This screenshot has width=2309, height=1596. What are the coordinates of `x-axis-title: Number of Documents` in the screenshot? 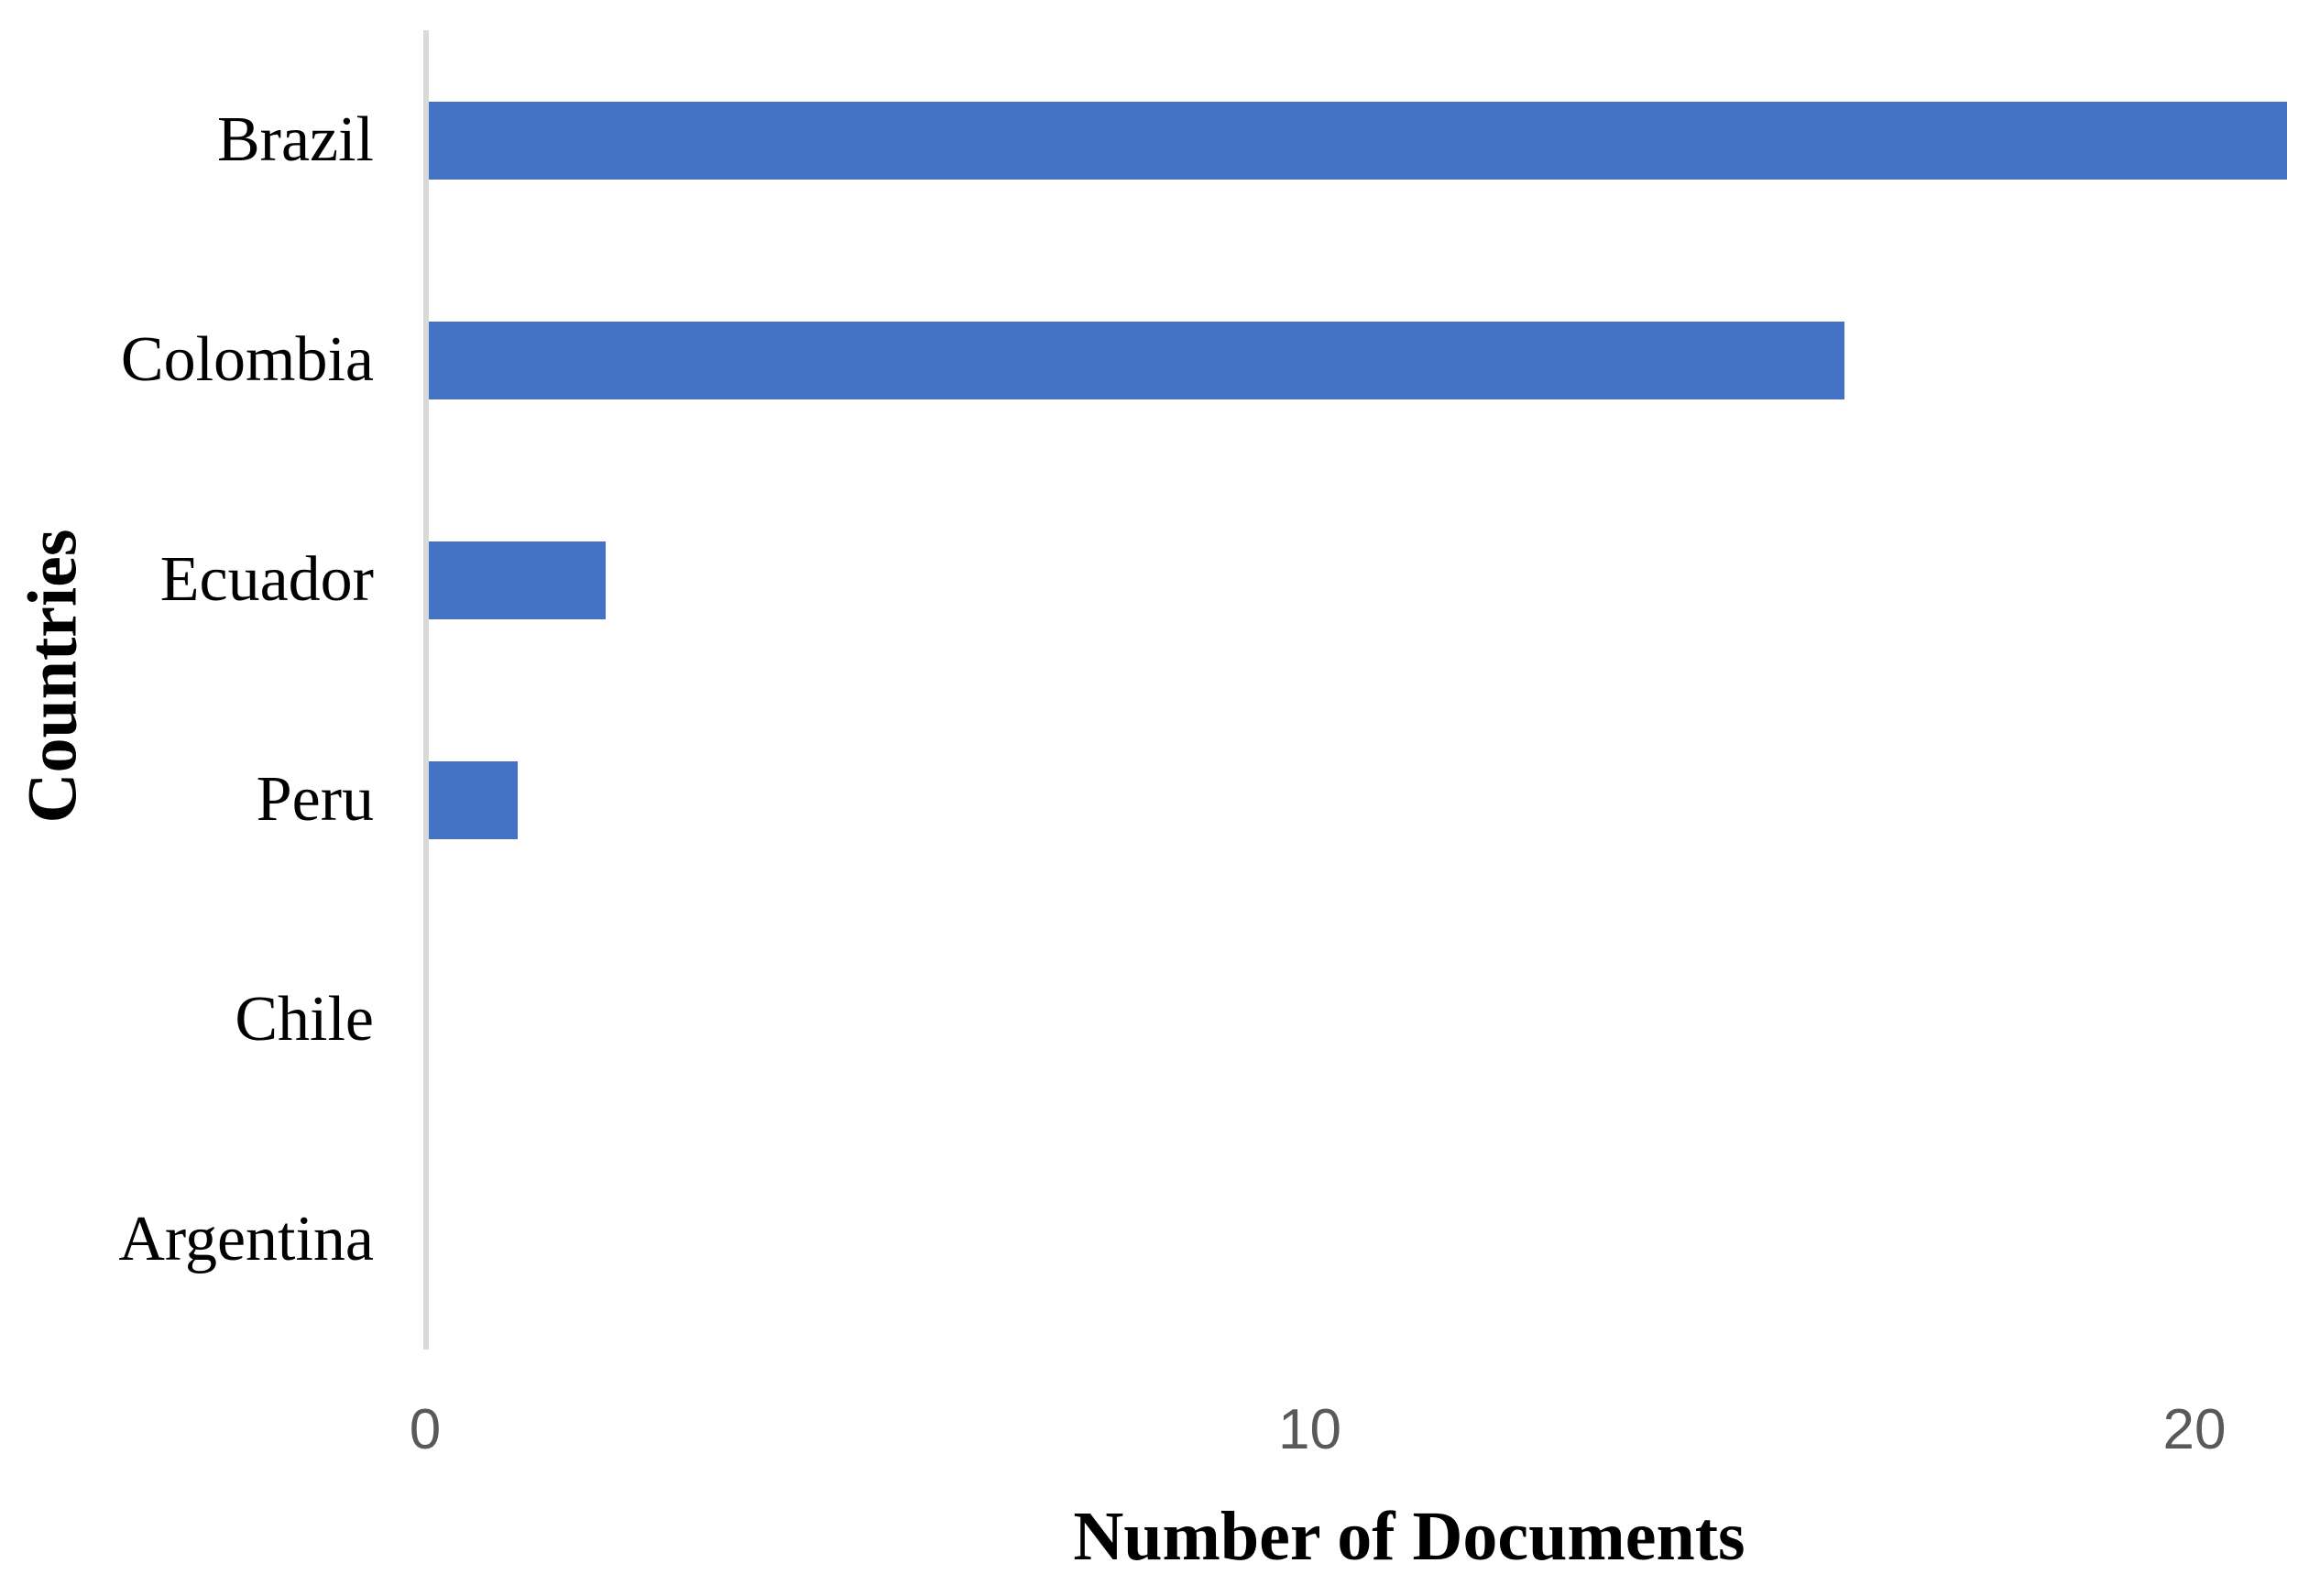 It's located at (1409, 1536).